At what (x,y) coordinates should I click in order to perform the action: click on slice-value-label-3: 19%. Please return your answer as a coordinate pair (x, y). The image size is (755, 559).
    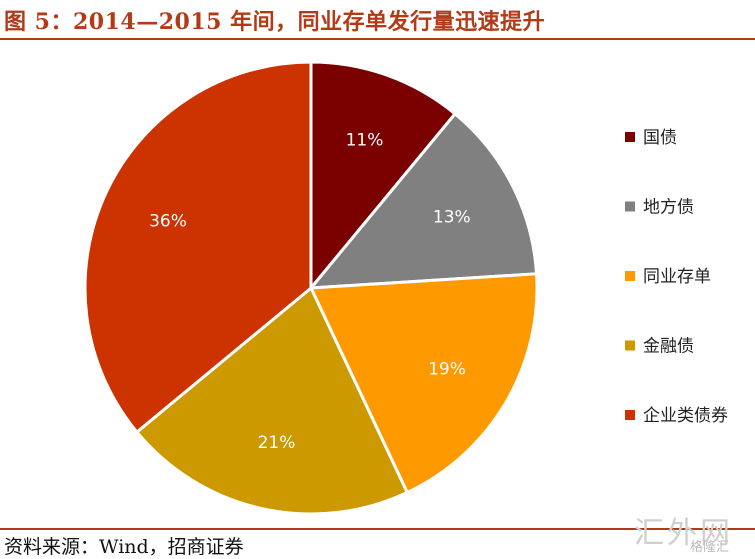
    Looking at the image, I should click on (447, 369).